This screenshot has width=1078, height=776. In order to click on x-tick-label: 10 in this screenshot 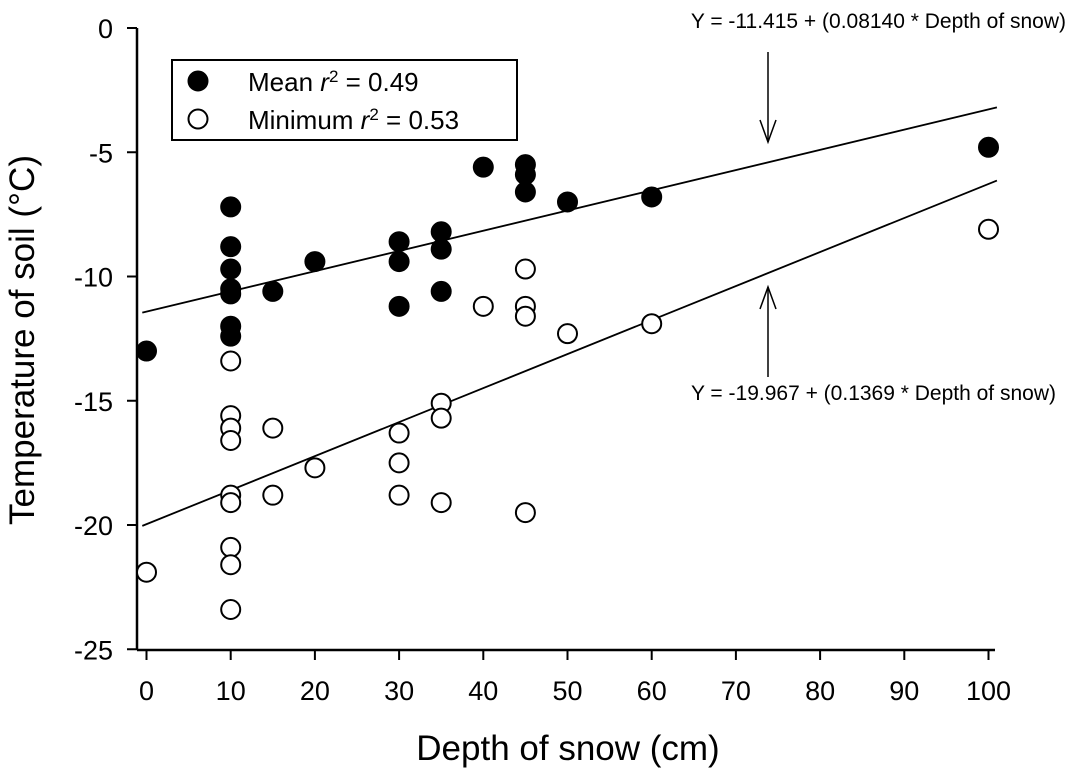, I will do `click(231, 691)`.